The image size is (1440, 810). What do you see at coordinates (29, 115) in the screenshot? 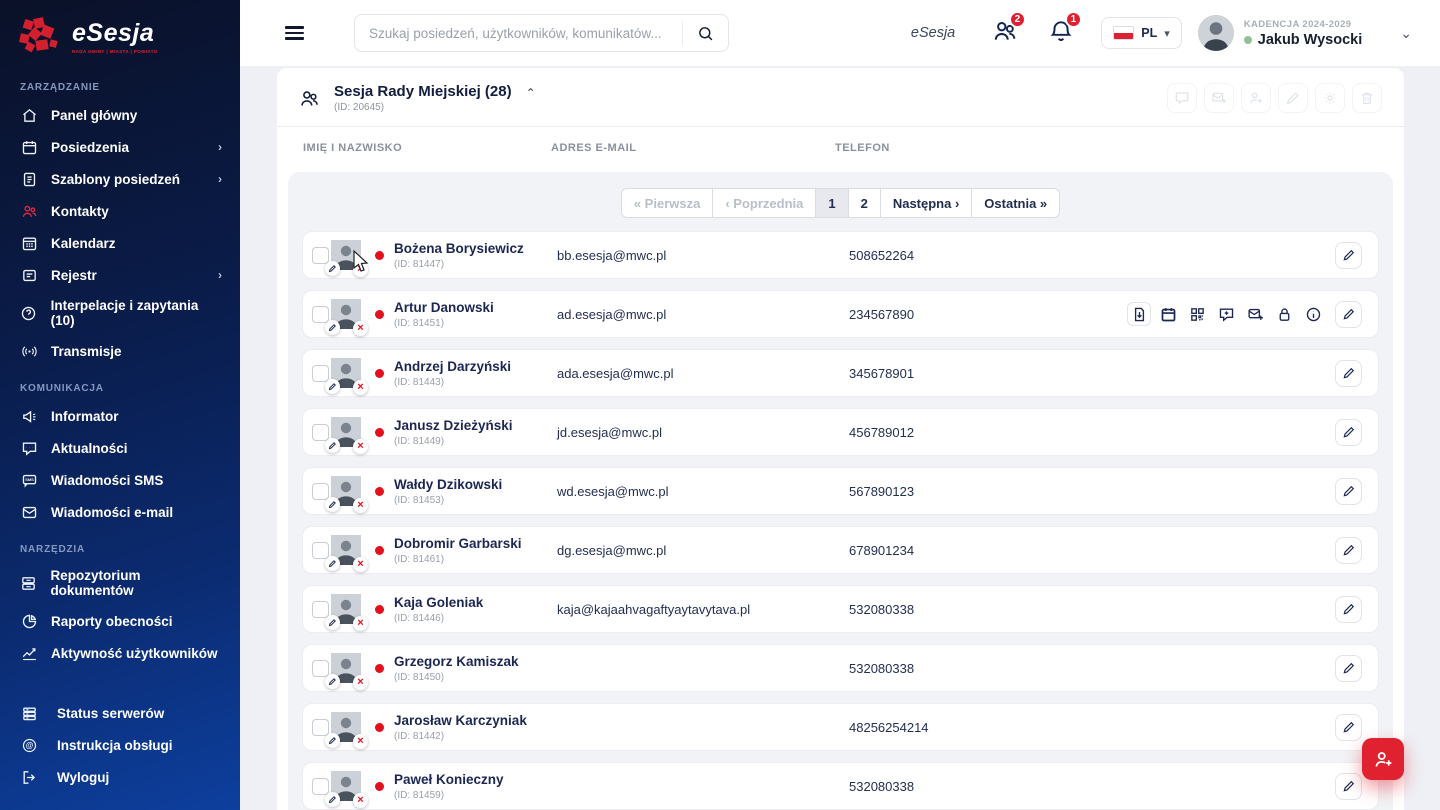
I see `home-icon` at bounding box center [29, 115].